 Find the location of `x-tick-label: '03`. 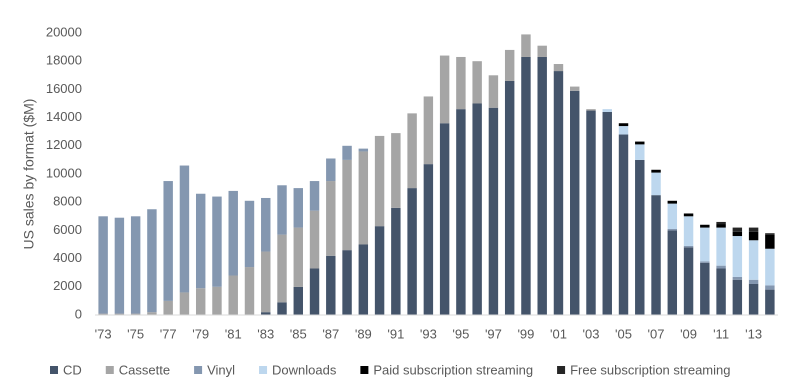

x-tick-label: '03 is located at coordinates (591, 333).